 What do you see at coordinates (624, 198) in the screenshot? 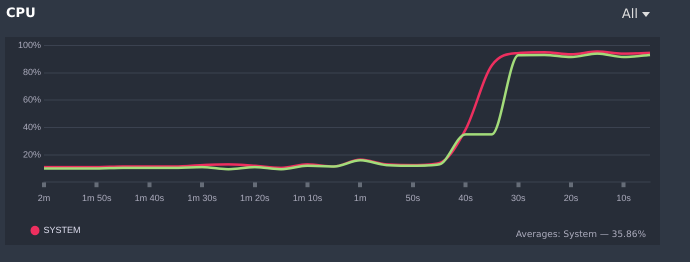
I see `x-tick-label: 10s` at bounding box center [624, 198].